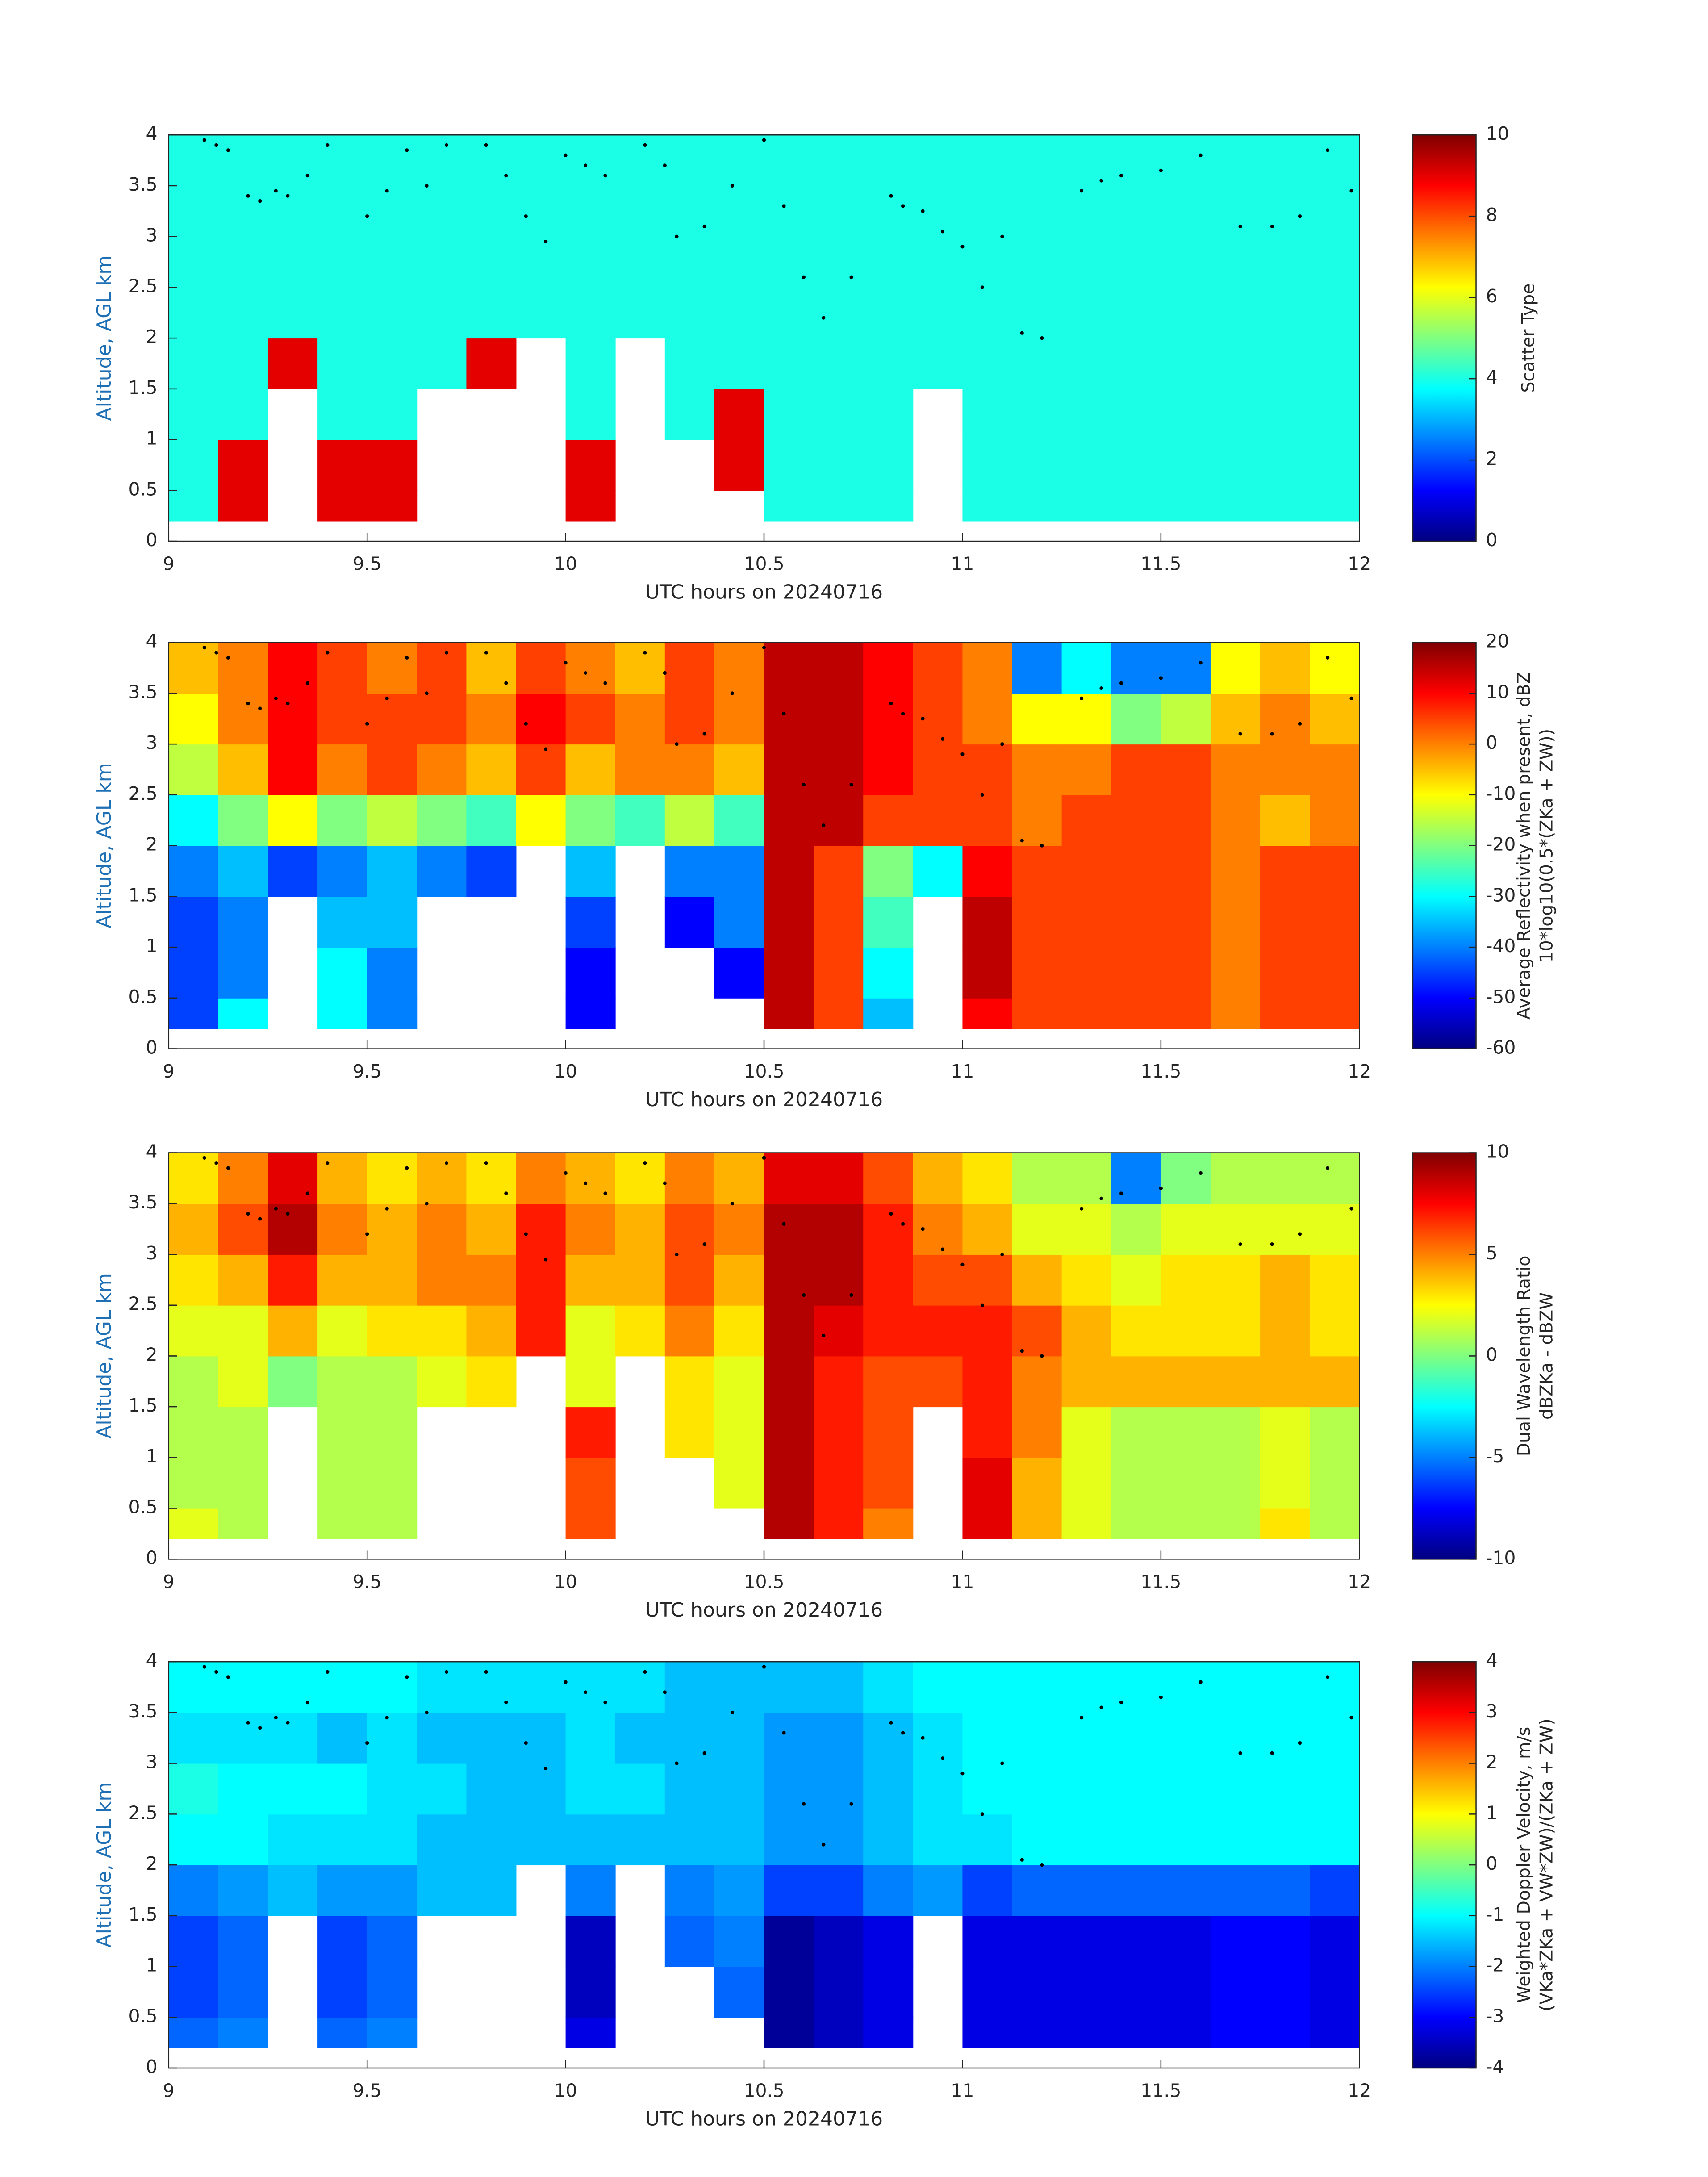 The width and height of the screenshot is (1708, 2177). Describe the element at coordinates (1501, 1047) in the screenshot. I see `colorbar-tick-label: -60` at that location.